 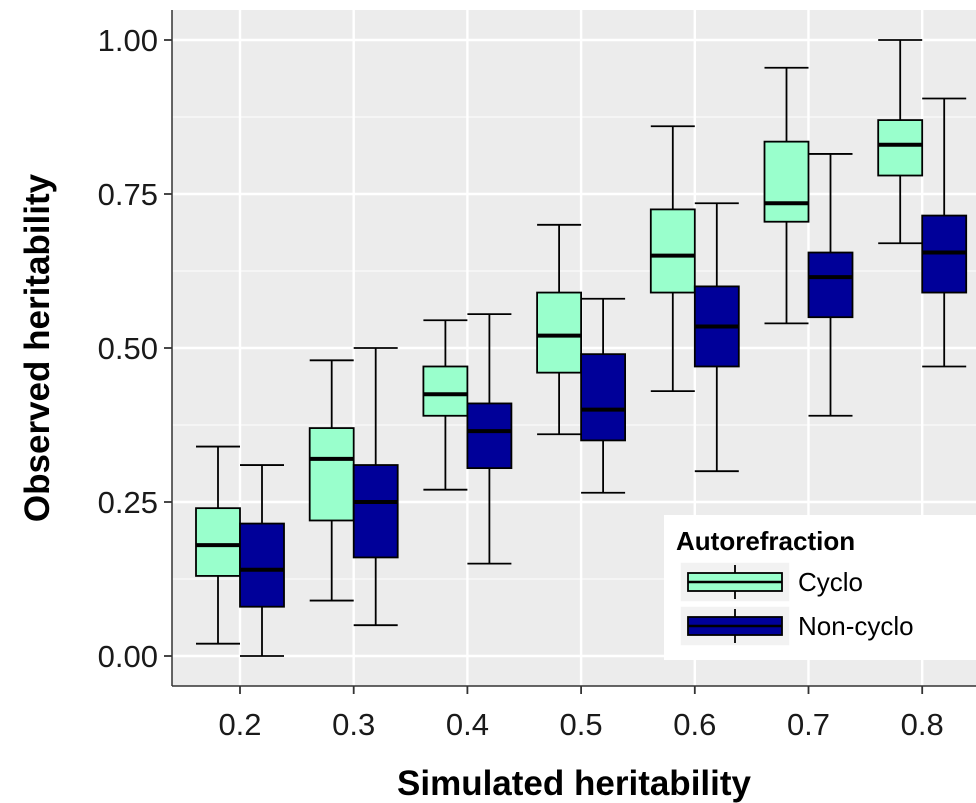 I want to click on y-axis-title: Observed heritability, so click(x=37, y=347).